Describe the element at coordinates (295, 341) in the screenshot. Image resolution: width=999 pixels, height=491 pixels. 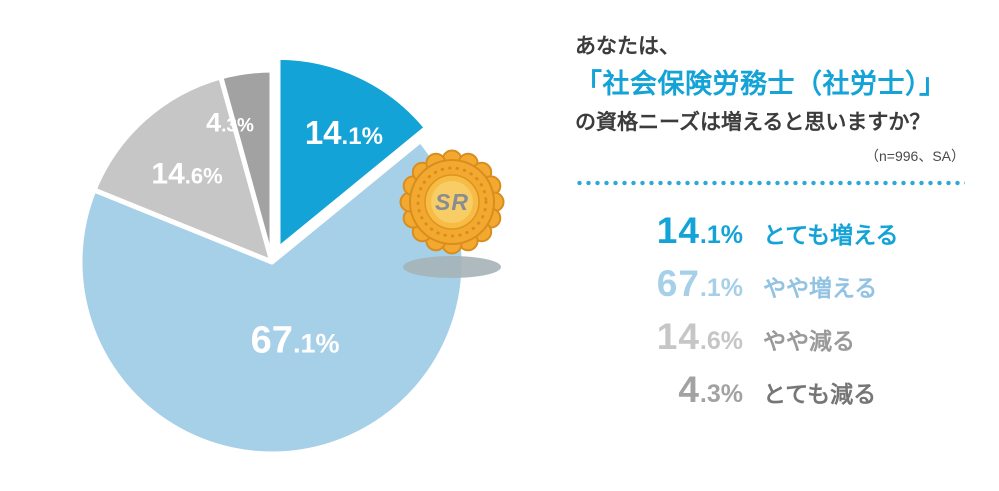
I see `pie-slice-value-label: 67.1%` at that location.